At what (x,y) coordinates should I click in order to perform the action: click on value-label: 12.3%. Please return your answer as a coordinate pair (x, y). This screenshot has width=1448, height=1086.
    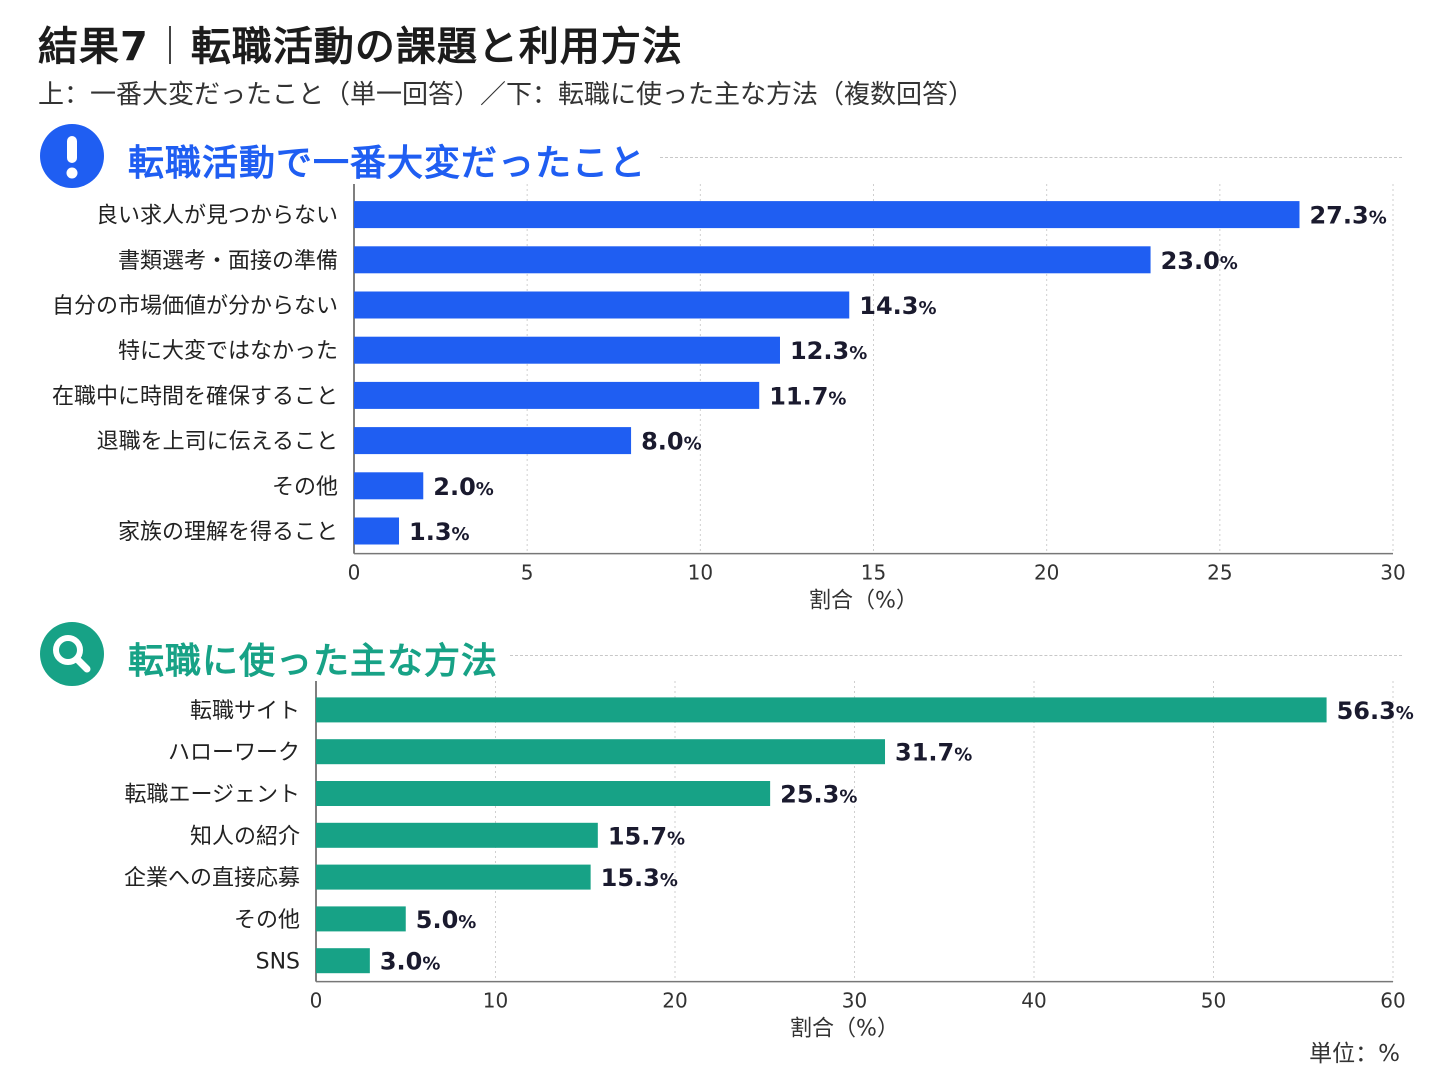
    Looking at the image, I should click on (828, 351).